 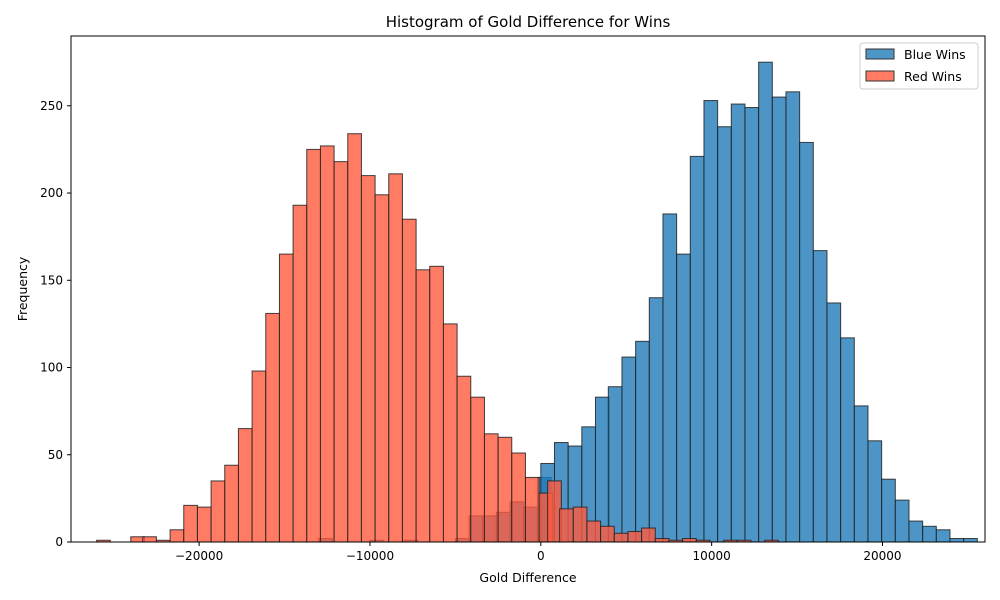 What do you see at coordinates (51, 280) in the screenshot?
I see `y-tick-label-3: 150` at bounding box center [51, 280].